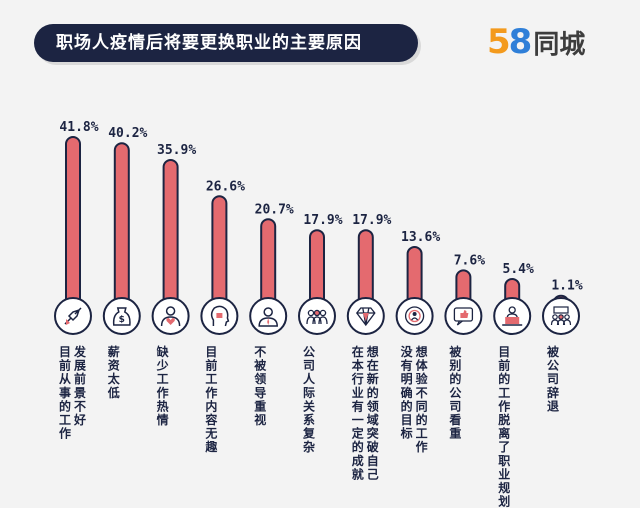 The width and height of the screenshot is (640, 508). What do you see at coordinates (358, 473) in the screenshot?
I see `category-label-char: 就` at bounding box center [358, 473].